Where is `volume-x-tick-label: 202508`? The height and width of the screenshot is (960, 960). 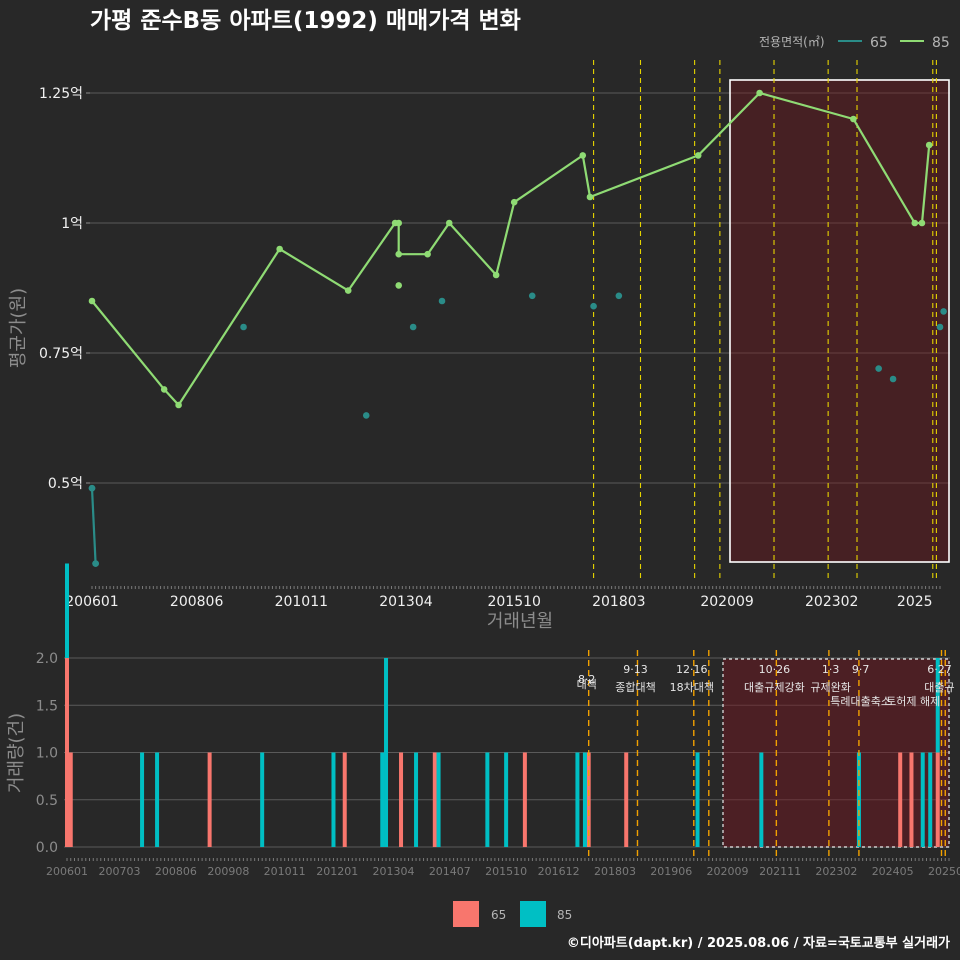 volume-x-tick-label: 202508 is located at coordinates (944, 871).